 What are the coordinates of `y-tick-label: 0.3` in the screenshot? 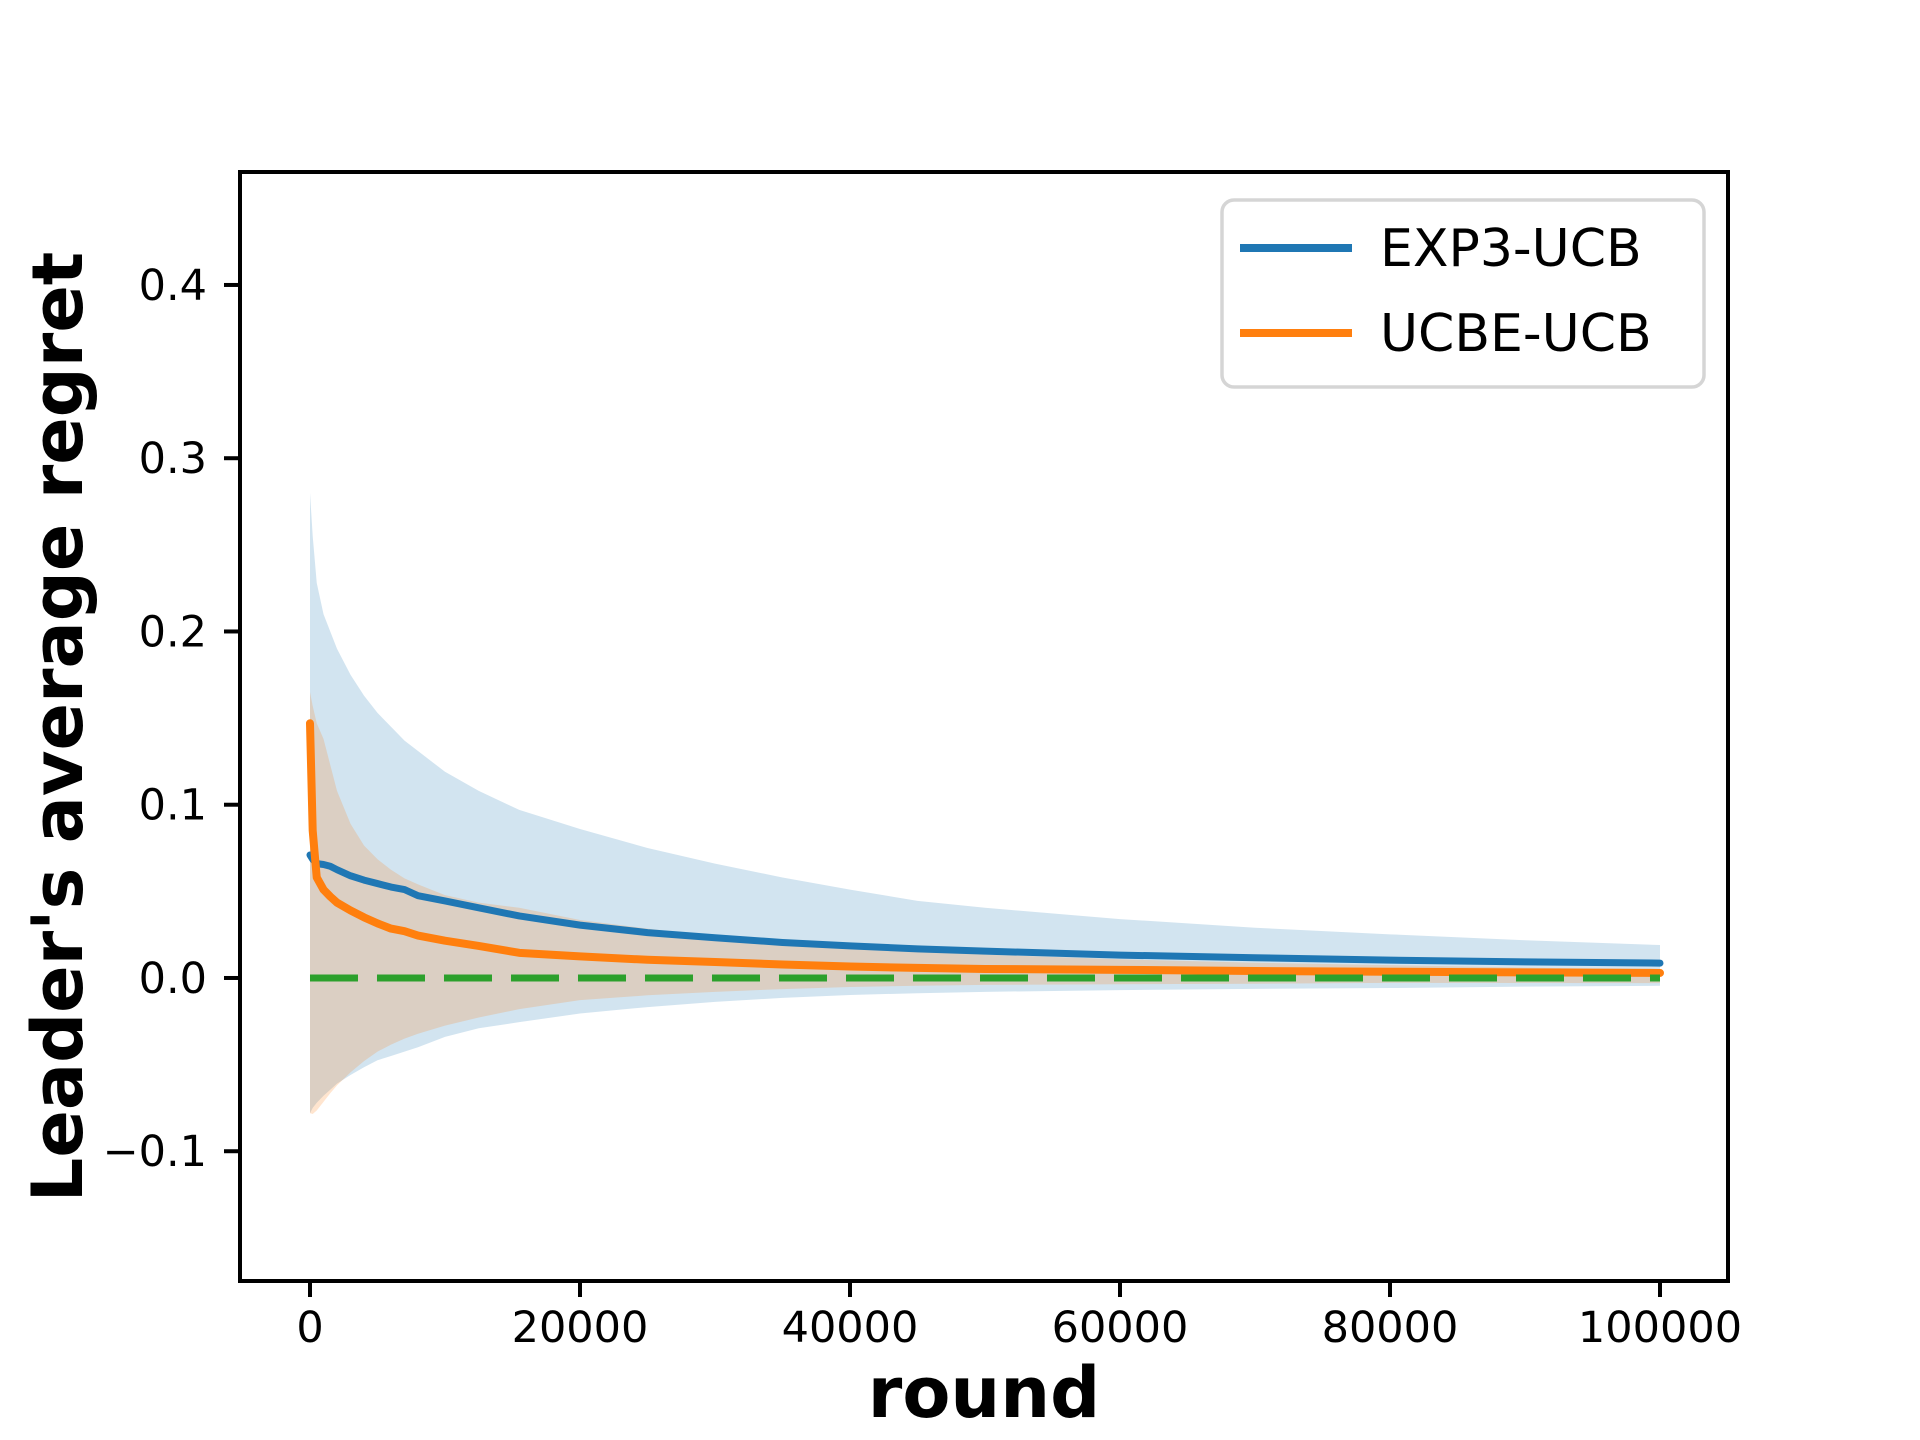 It's located at (173, 459).